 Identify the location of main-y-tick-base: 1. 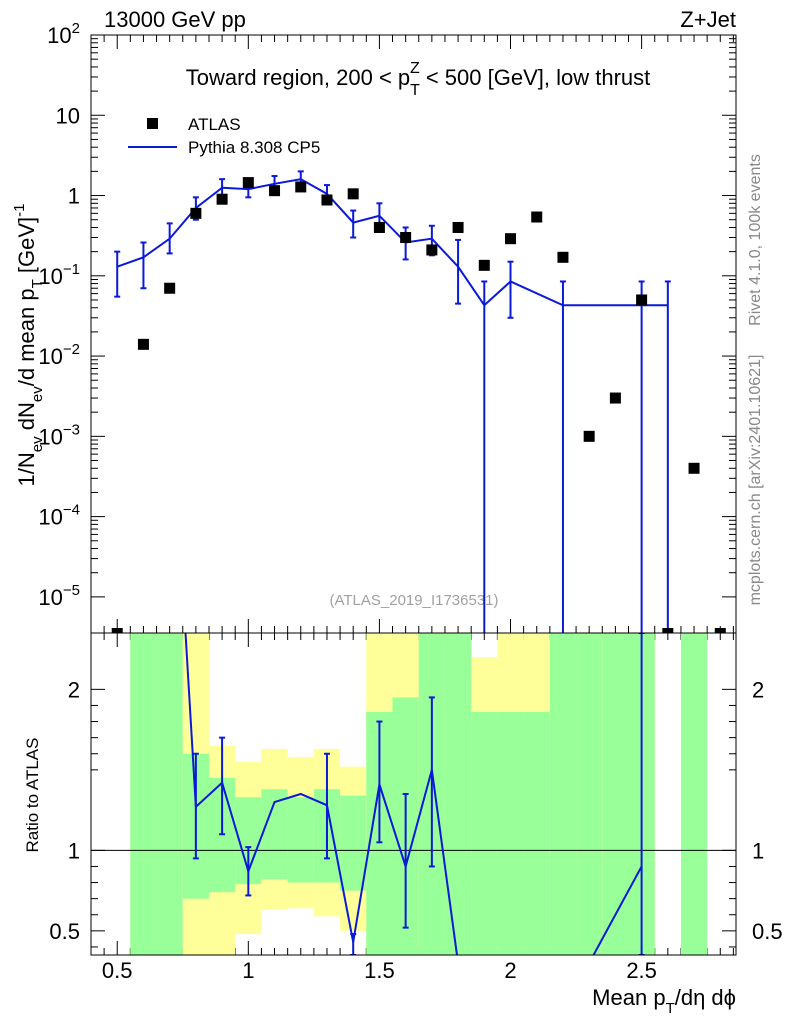
(74, 196).